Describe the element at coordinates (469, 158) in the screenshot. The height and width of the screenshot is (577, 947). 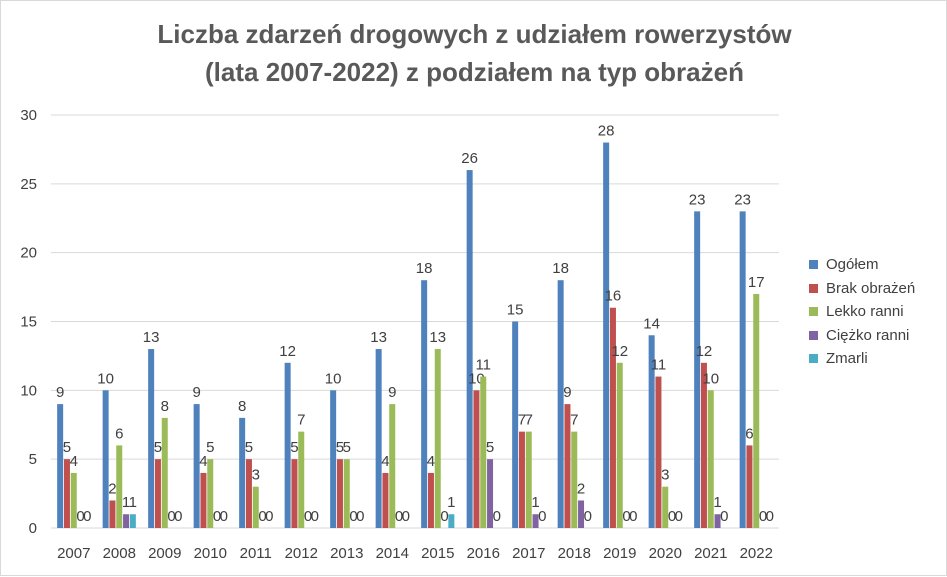
I see `data-label: 26` at that location.